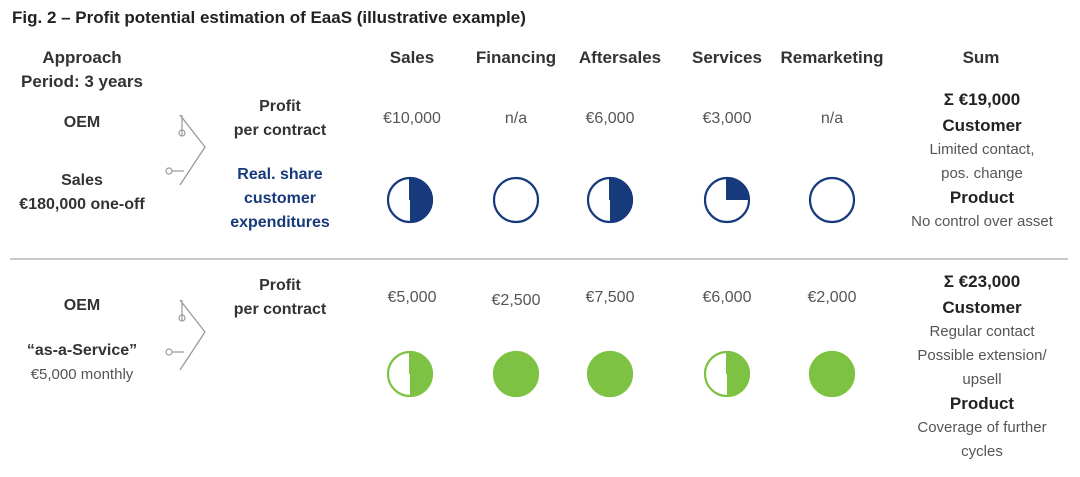 The height and width of the screenshot is (477, 1080). What do you see at coordinates (539, 259) in the screenshot?
I see `row-divider` at bounding box center [539, 259].